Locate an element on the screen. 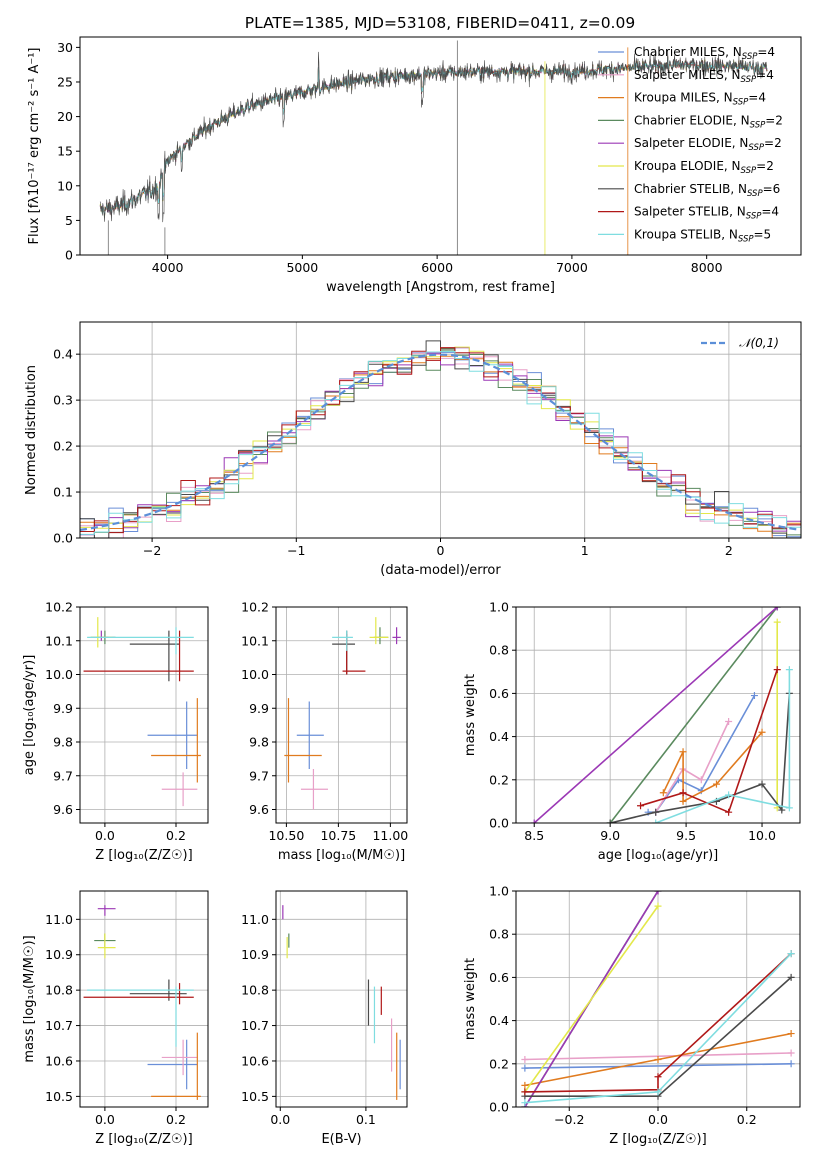  weight-vs-Z-ytick-label-2: 0.4 is located at coordinates (499, 1020).